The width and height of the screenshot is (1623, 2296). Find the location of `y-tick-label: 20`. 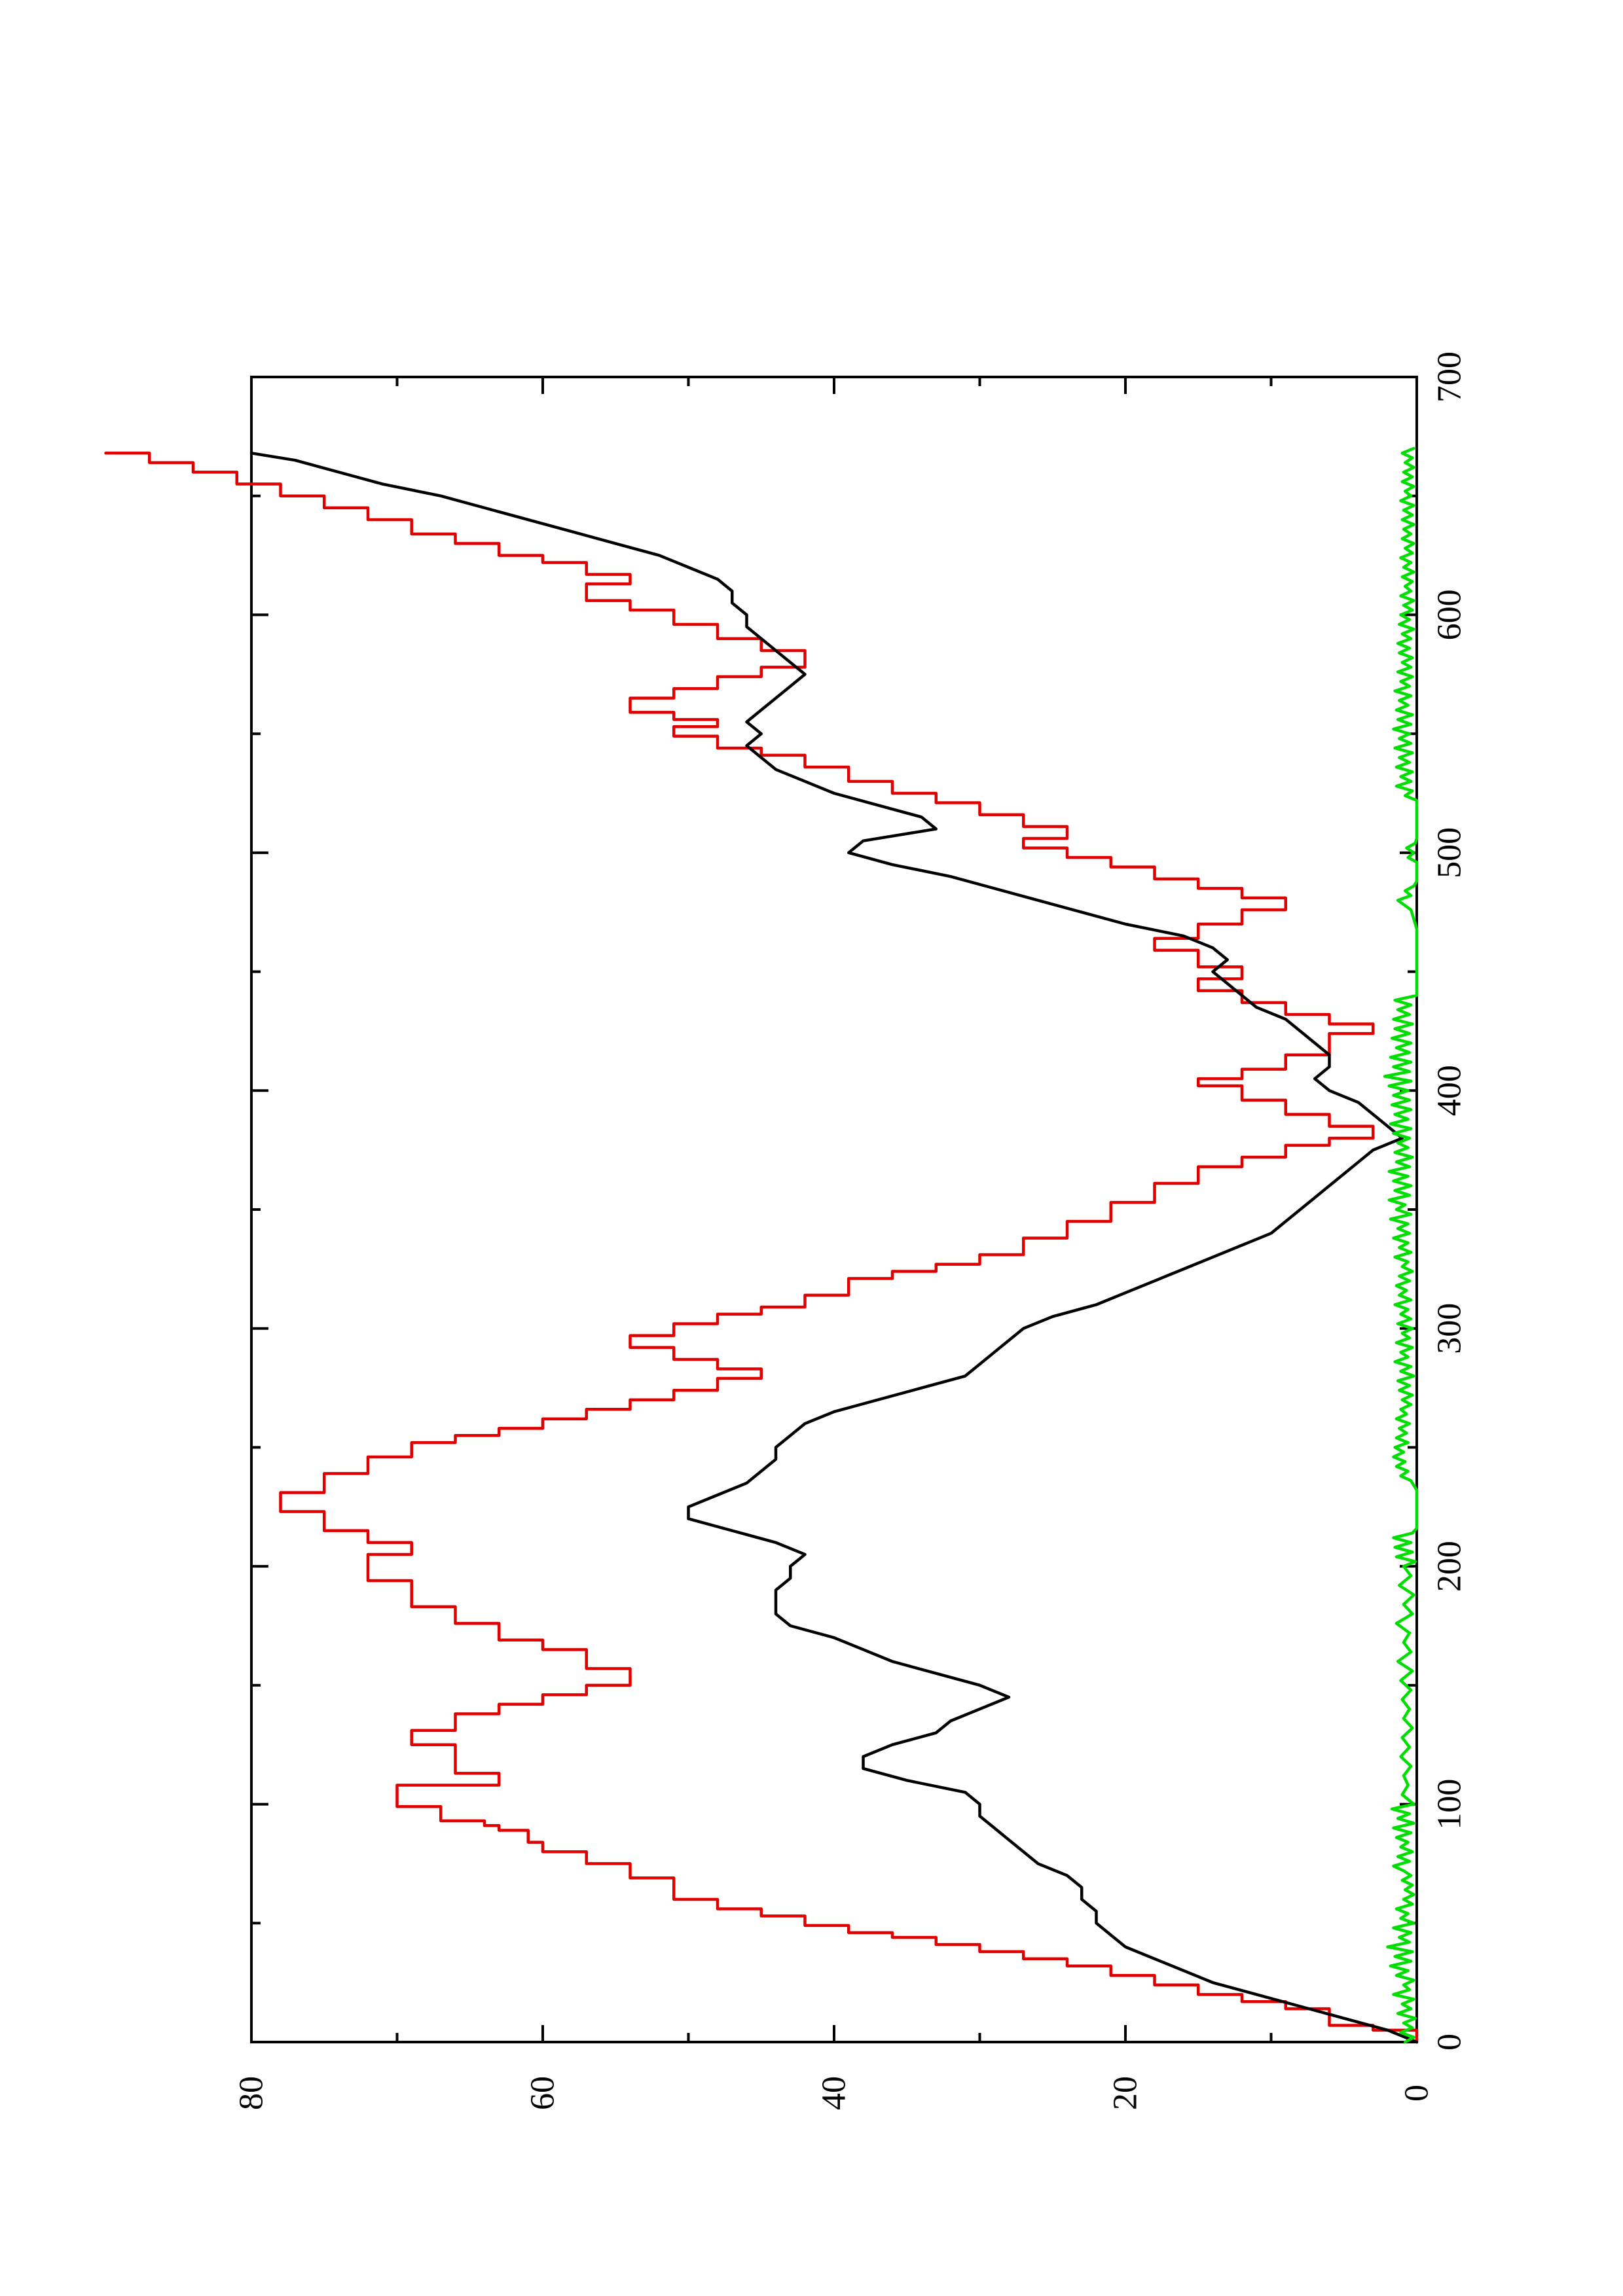

y-tick-label: 20 is located at coordinates (1125, 2093).